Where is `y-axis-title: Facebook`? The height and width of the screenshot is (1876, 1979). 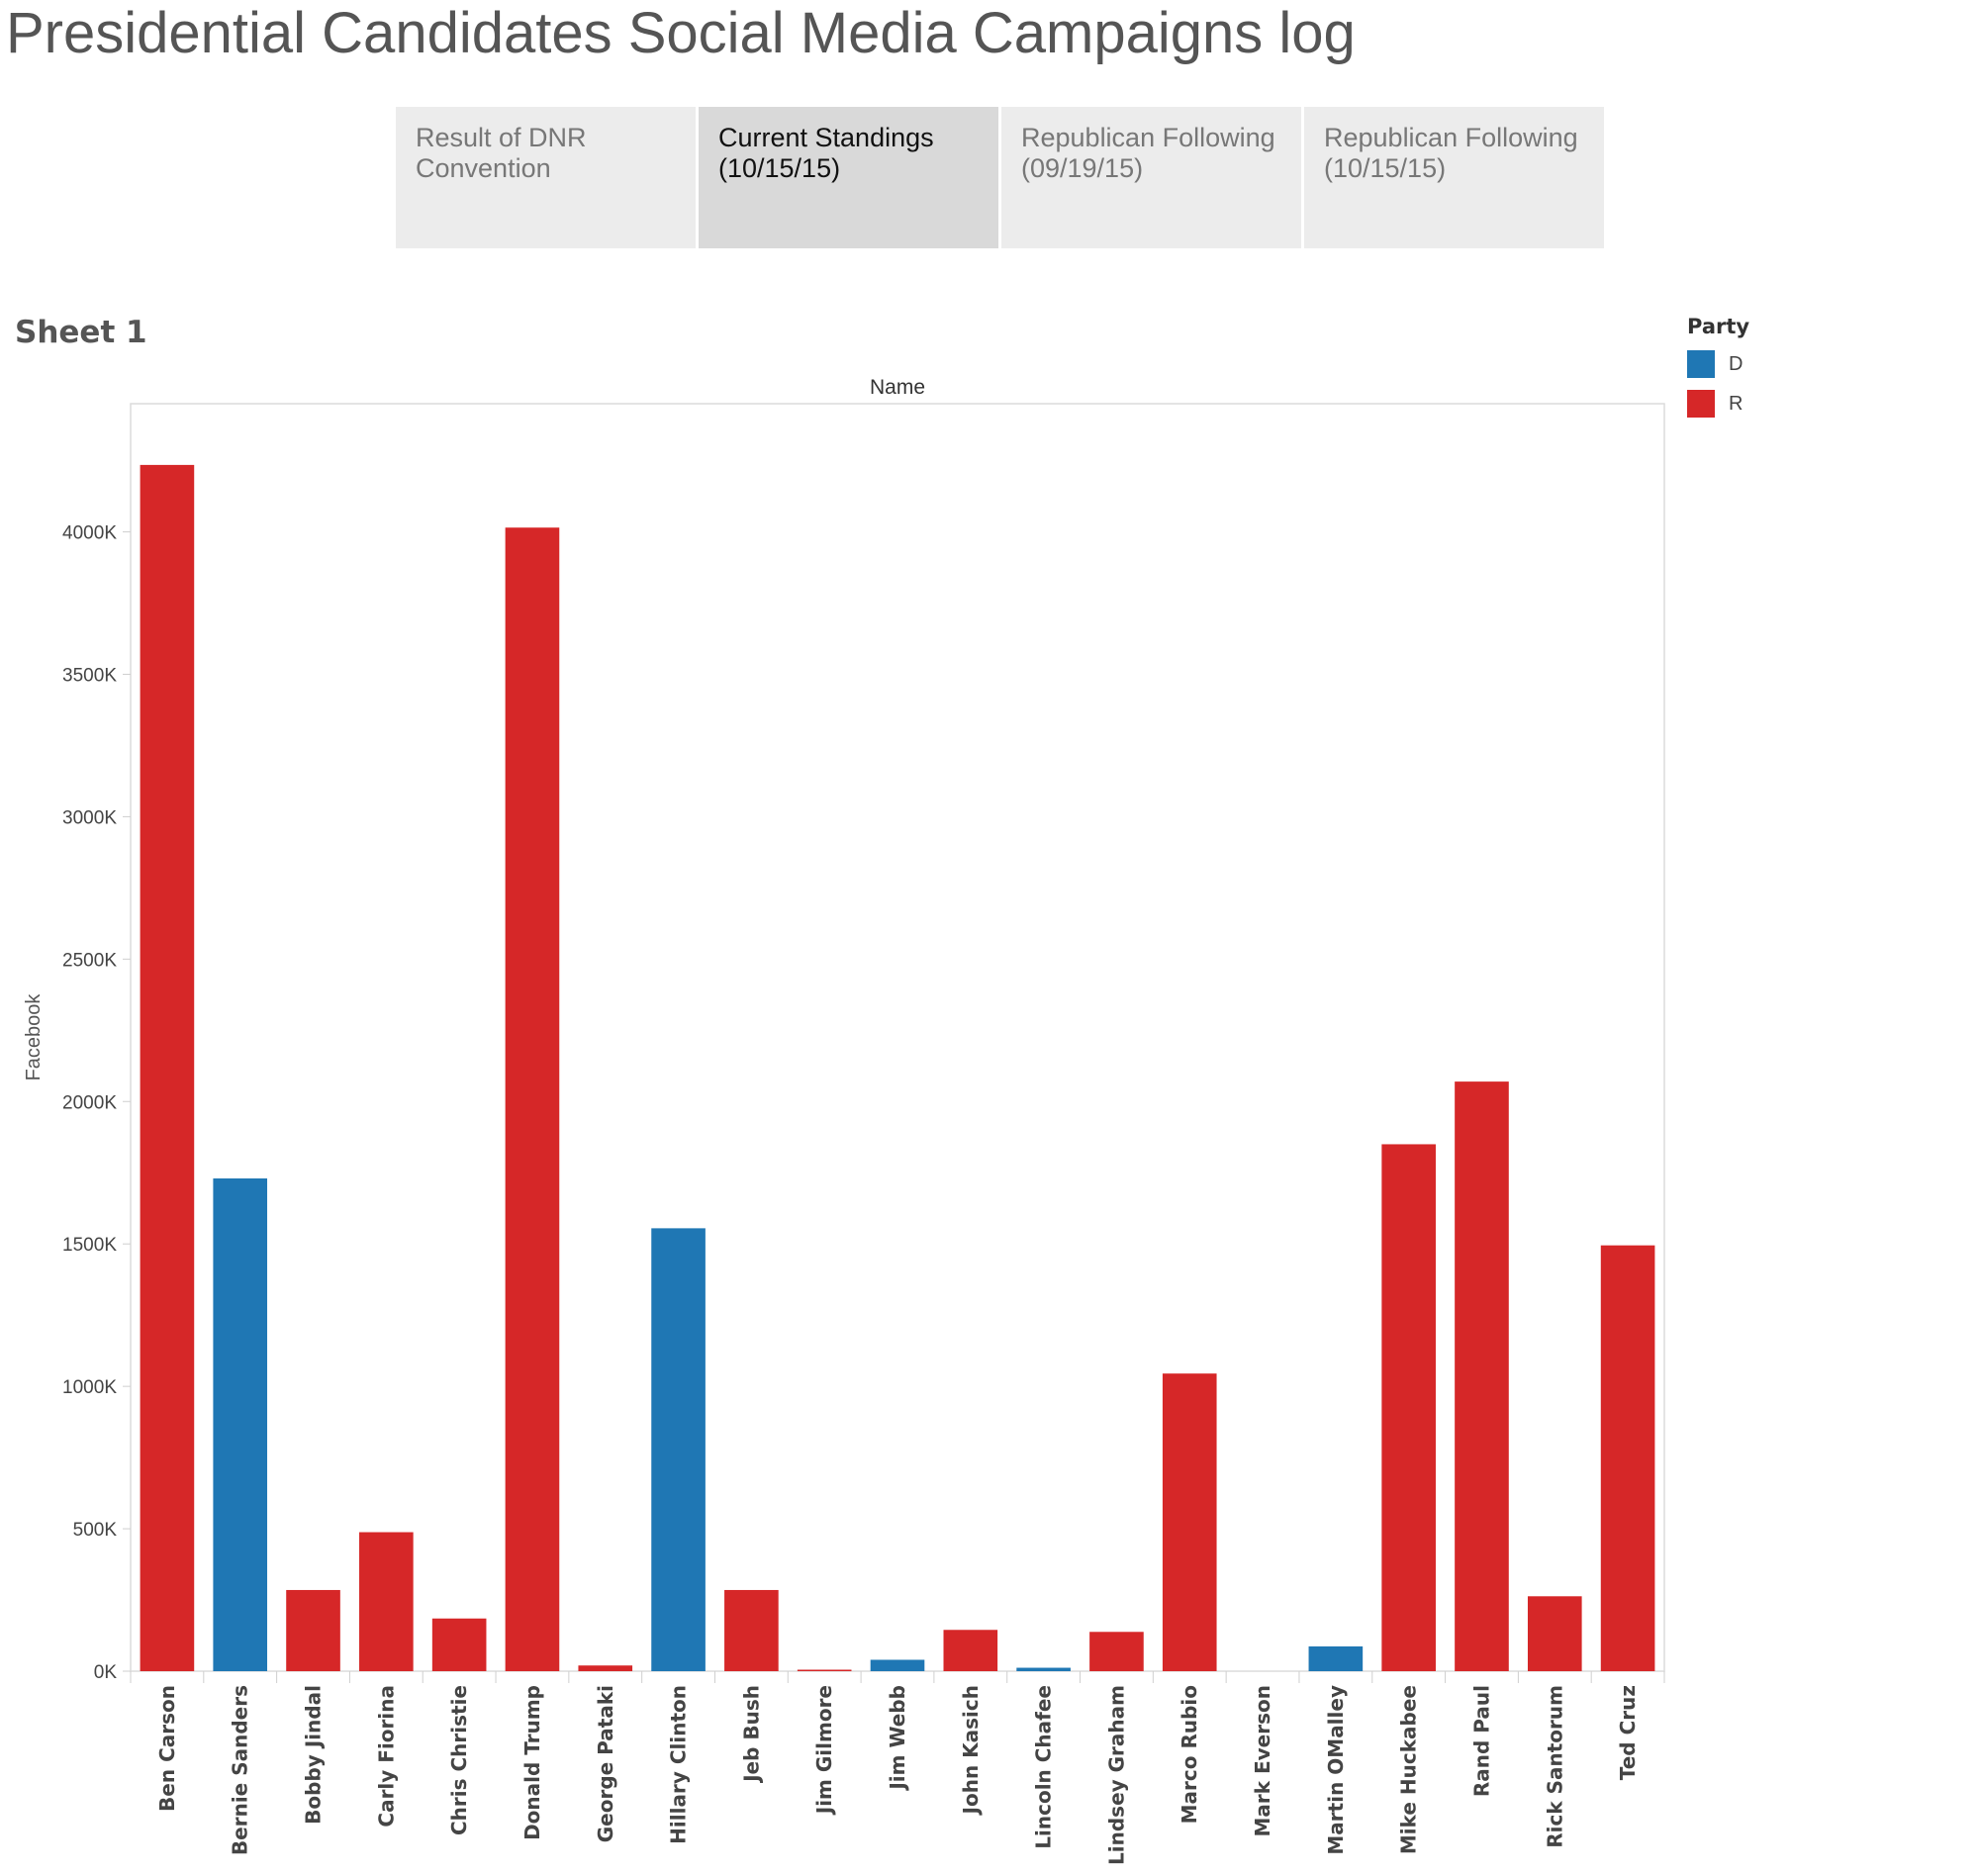
y-axis-title: Facebook is located at coordinates (34, 1037).